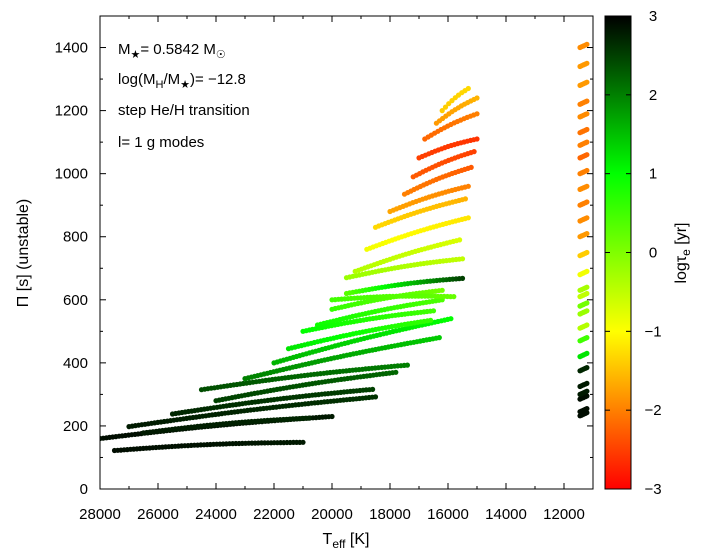 The width and height of the screenshot is (703, 552). Describe the element at coordinates (633, 253) in the screenshot. I see `colorbar-ticks: 3 2 1 0 −1 −2 −3` at that location.